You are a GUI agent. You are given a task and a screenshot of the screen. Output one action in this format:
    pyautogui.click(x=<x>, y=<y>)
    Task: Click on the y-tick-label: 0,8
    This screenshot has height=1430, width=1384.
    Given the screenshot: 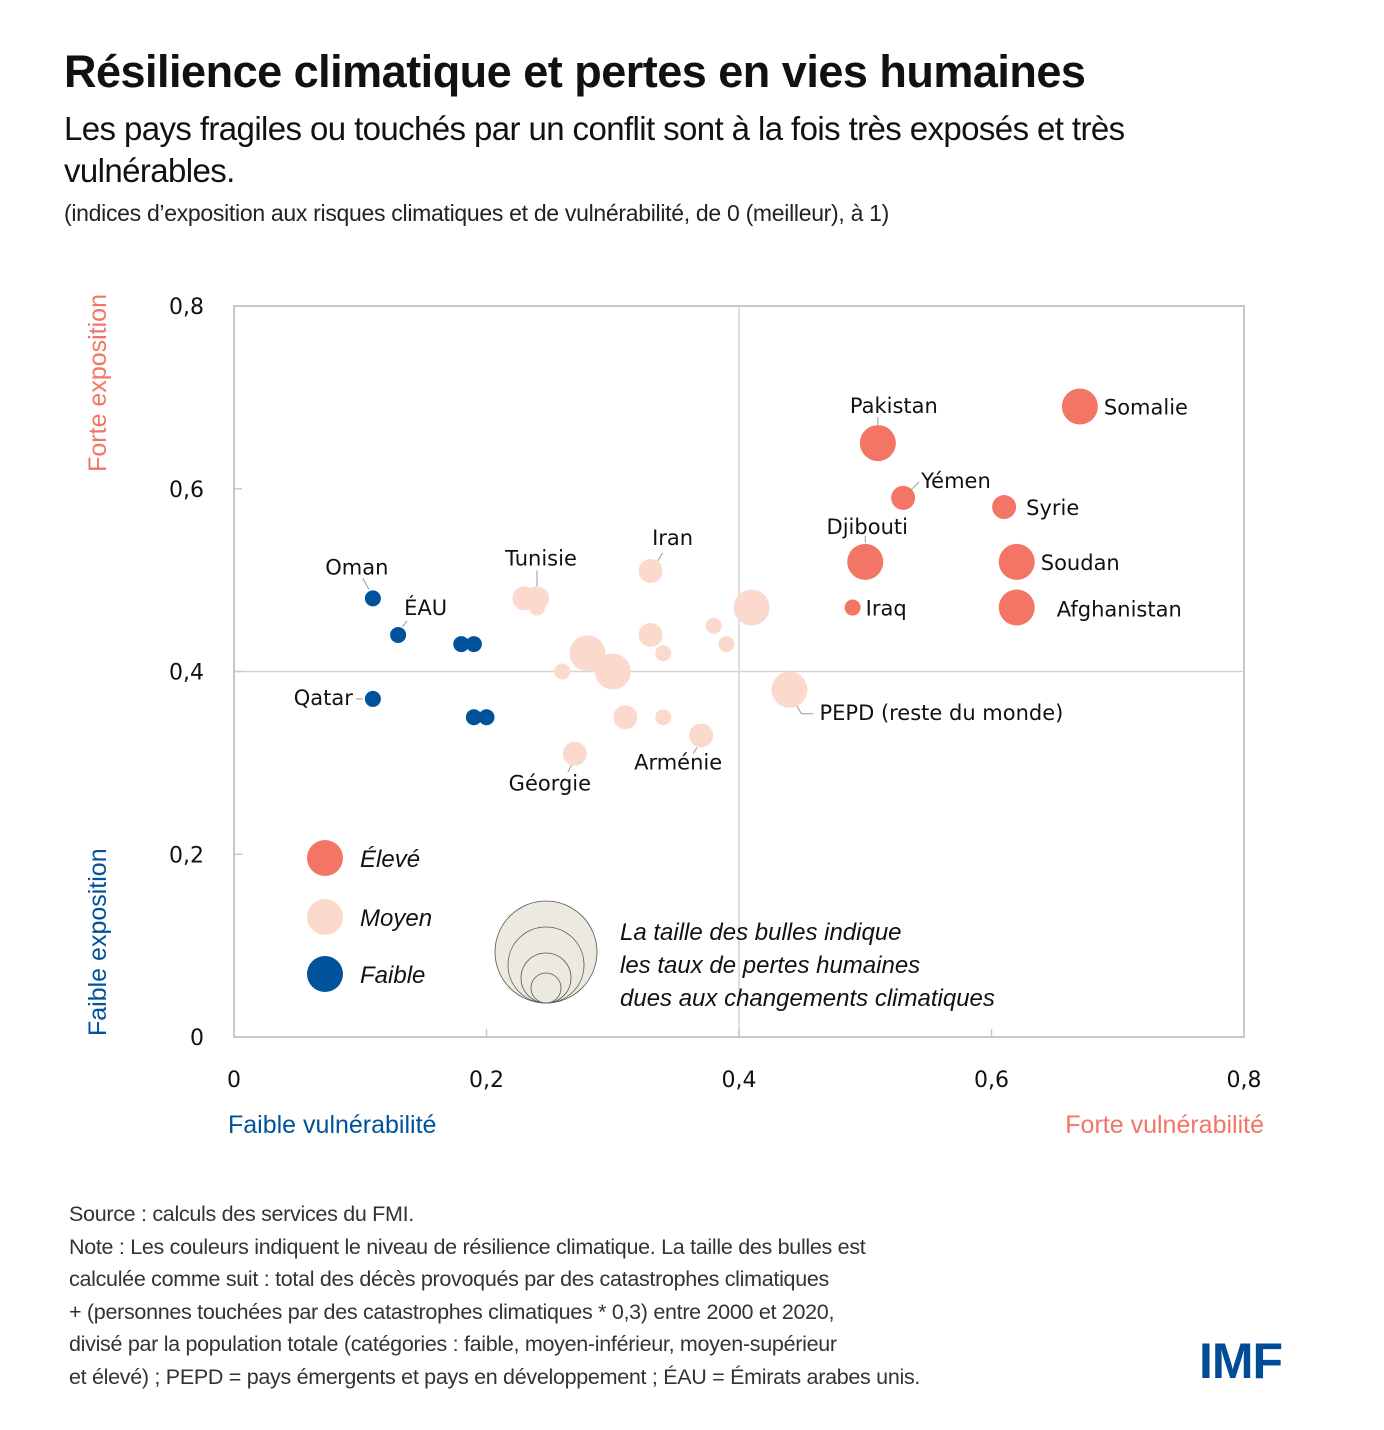 What is the action you would take?
    pyautogui.click(x=186, y=307)
    